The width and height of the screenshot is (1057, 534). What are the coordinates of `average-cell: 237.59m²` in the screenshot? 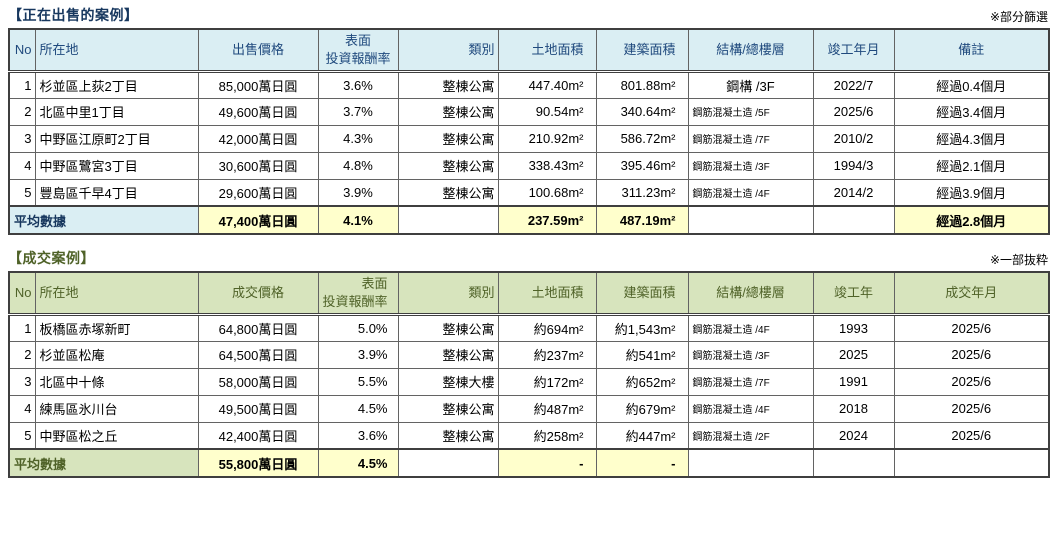 It's located at (547, 220).